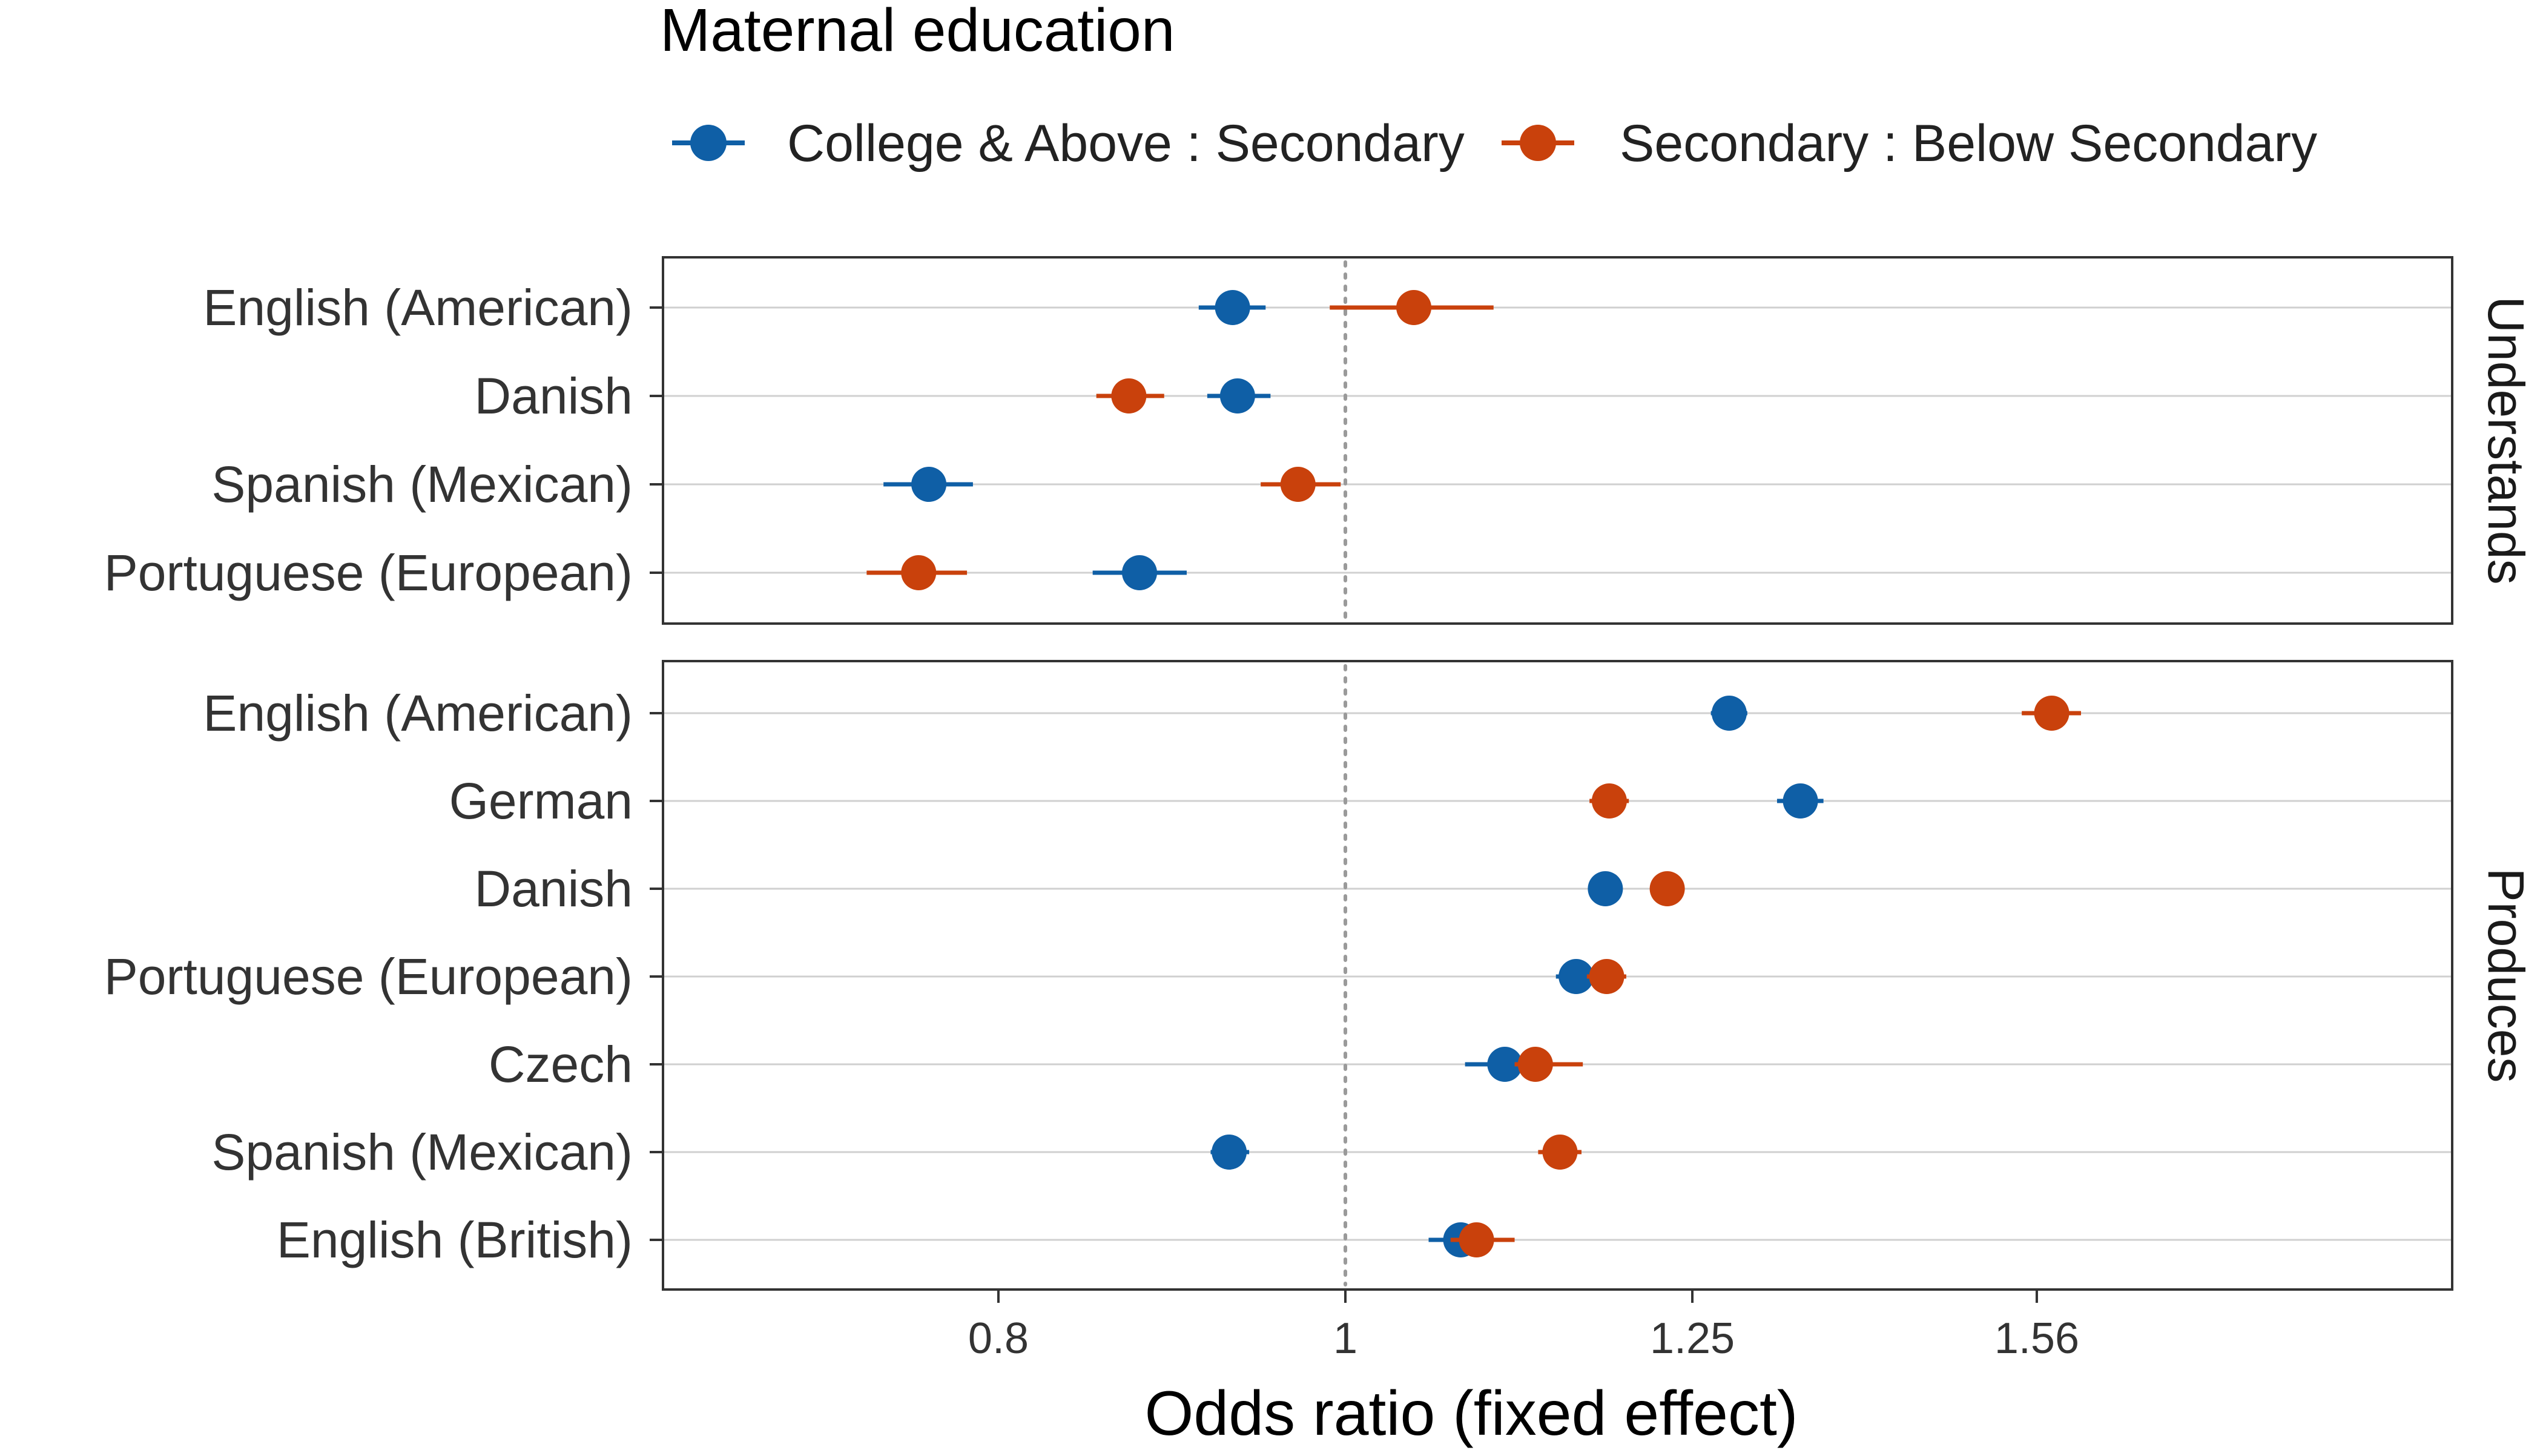  Describe the element at coordinates (1693, 1338) in the screenshot. I see `x-tick-label: 1.25` at that location.